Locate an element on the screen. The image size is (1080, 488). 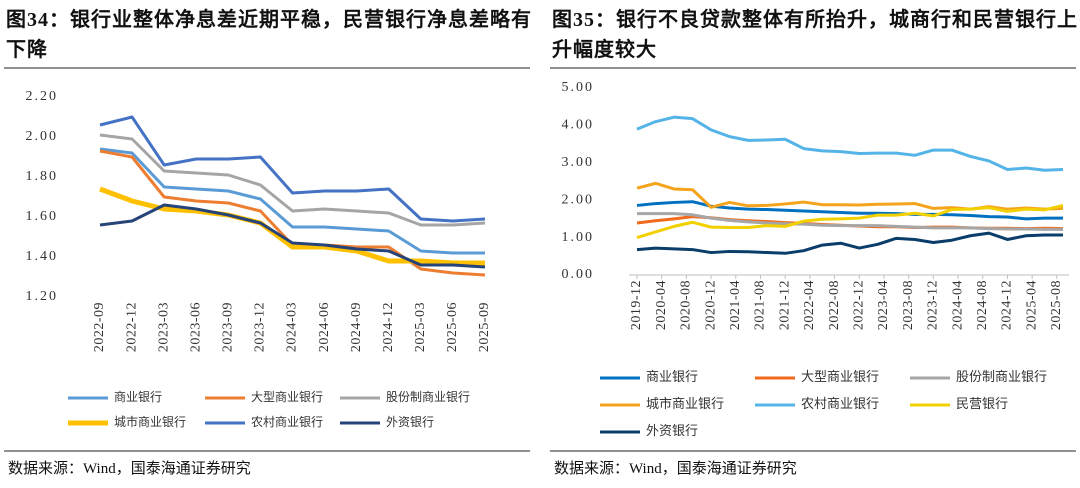
x-tick-label: 2022-08 is located at coordinates (834, 305).